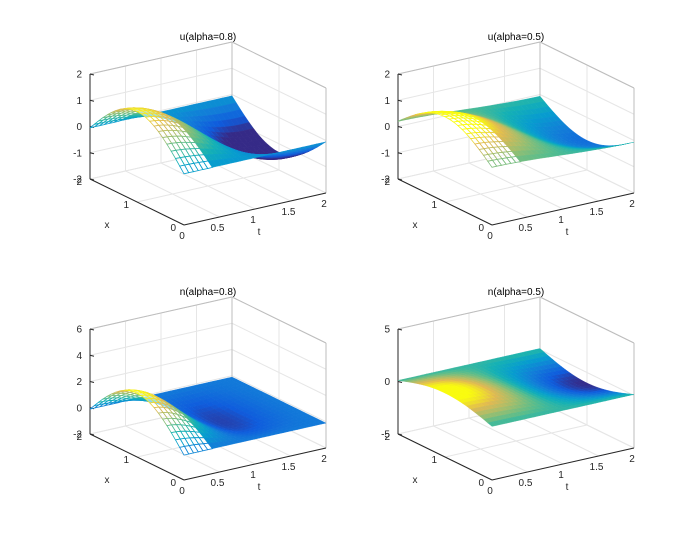 Image resolution: width=700 pixels, height=542 pixels. I want to click on subplot-title: u(alpha=0.8), so click(208, 37).